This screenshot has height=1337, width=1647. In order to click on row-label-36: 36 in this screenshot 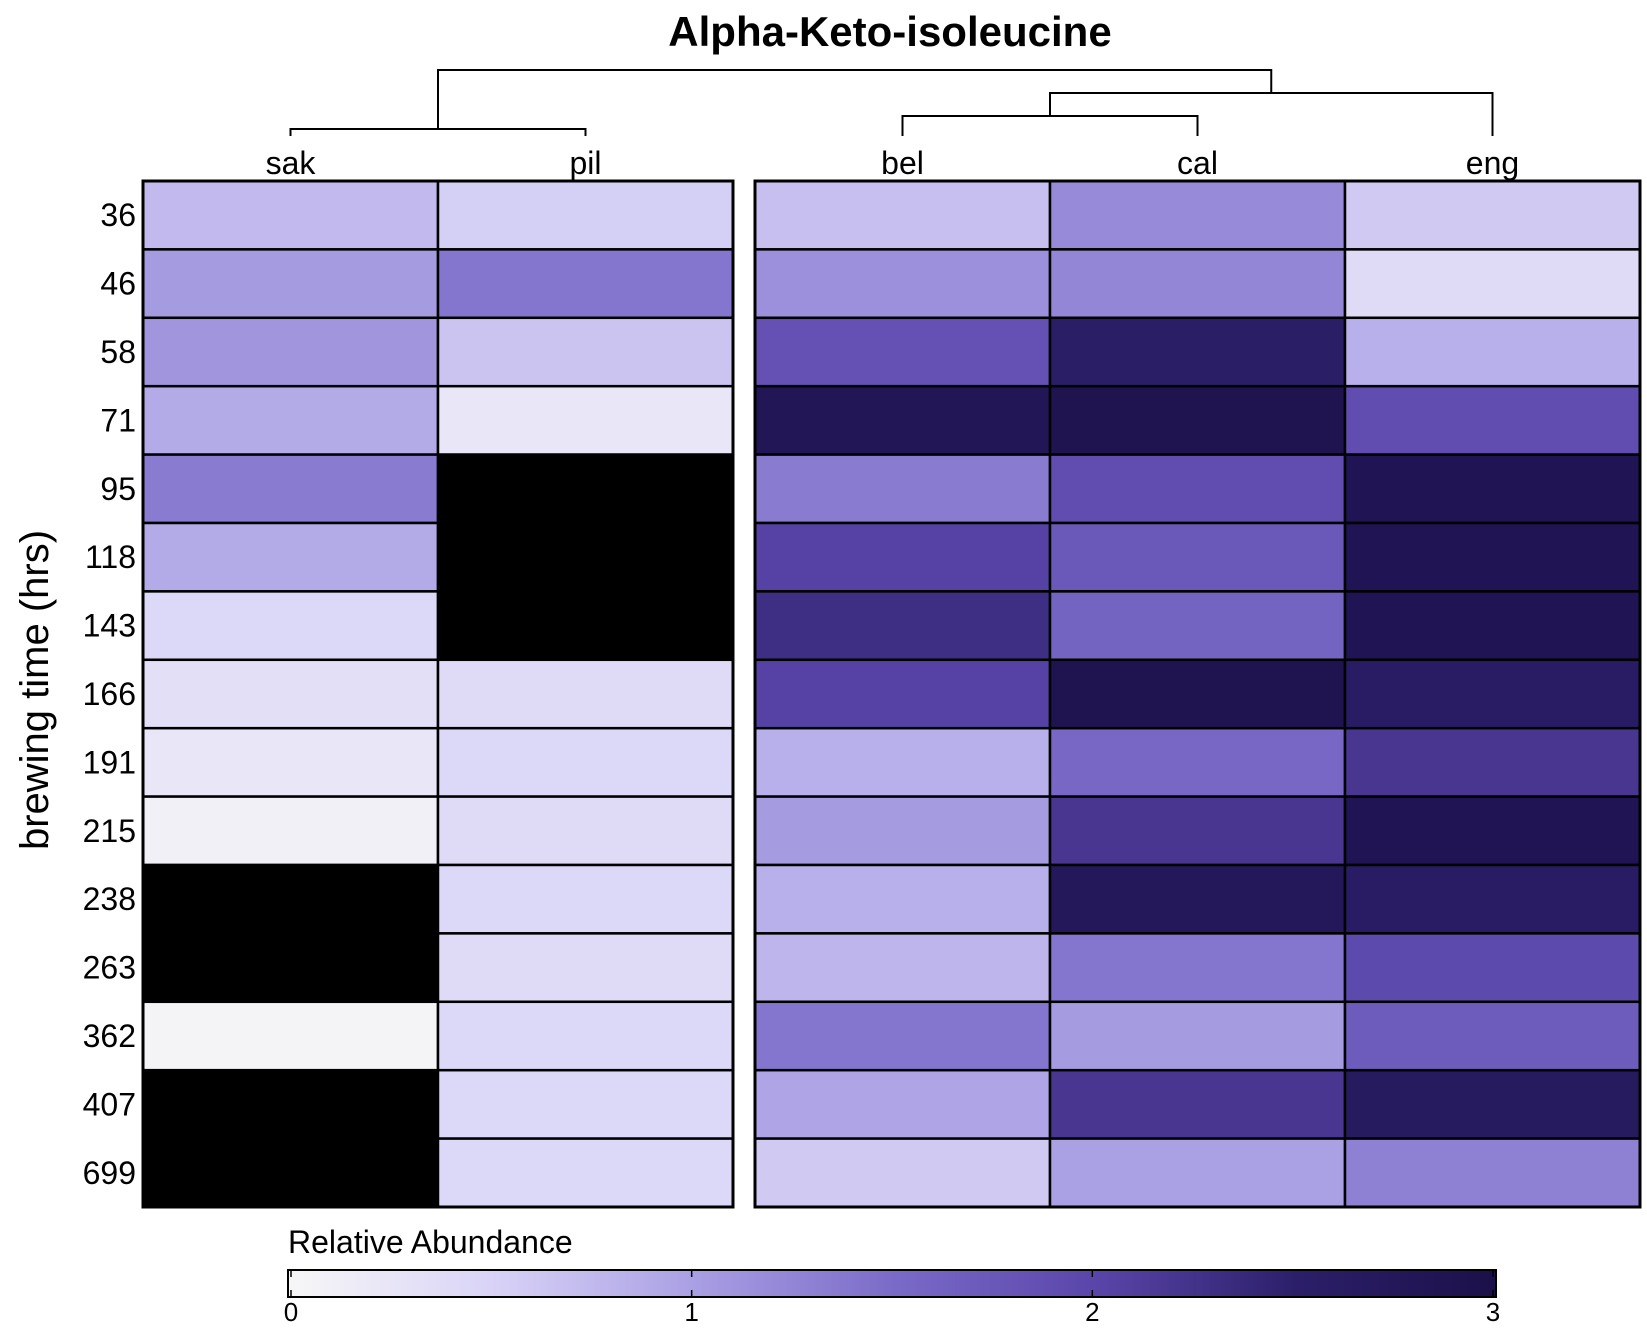, I will do `click(118, 215)`.